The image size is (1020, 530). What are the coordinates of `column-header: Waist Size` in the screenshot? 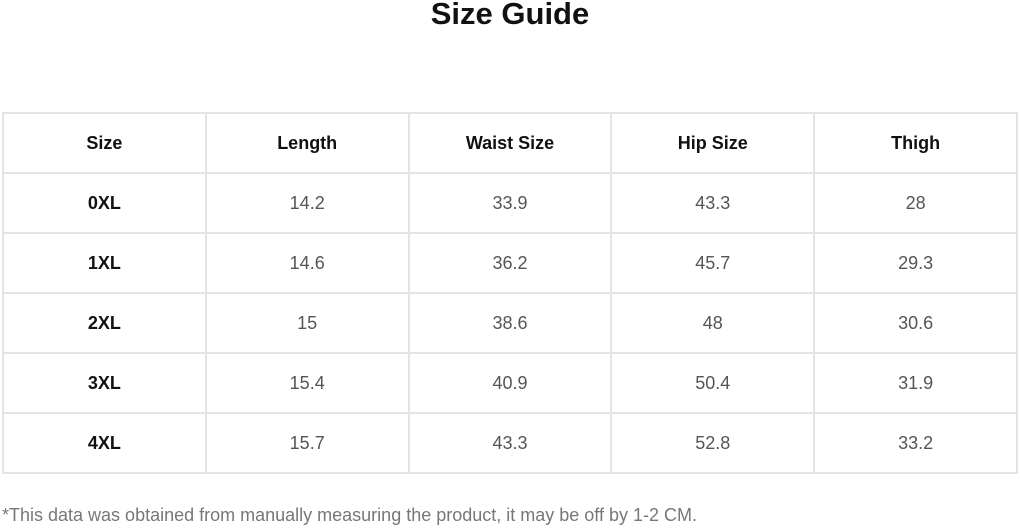 It's located at (510, 143).